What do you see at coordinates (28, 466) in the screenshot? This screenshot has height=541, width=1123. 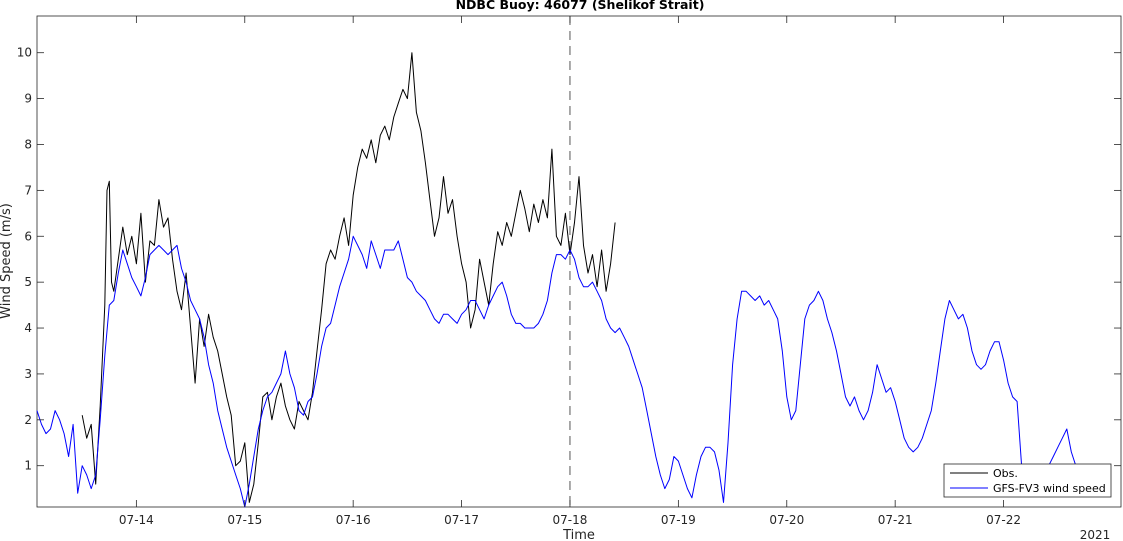 I see `y-tick-label: 1` at bounding box center [28, 466].